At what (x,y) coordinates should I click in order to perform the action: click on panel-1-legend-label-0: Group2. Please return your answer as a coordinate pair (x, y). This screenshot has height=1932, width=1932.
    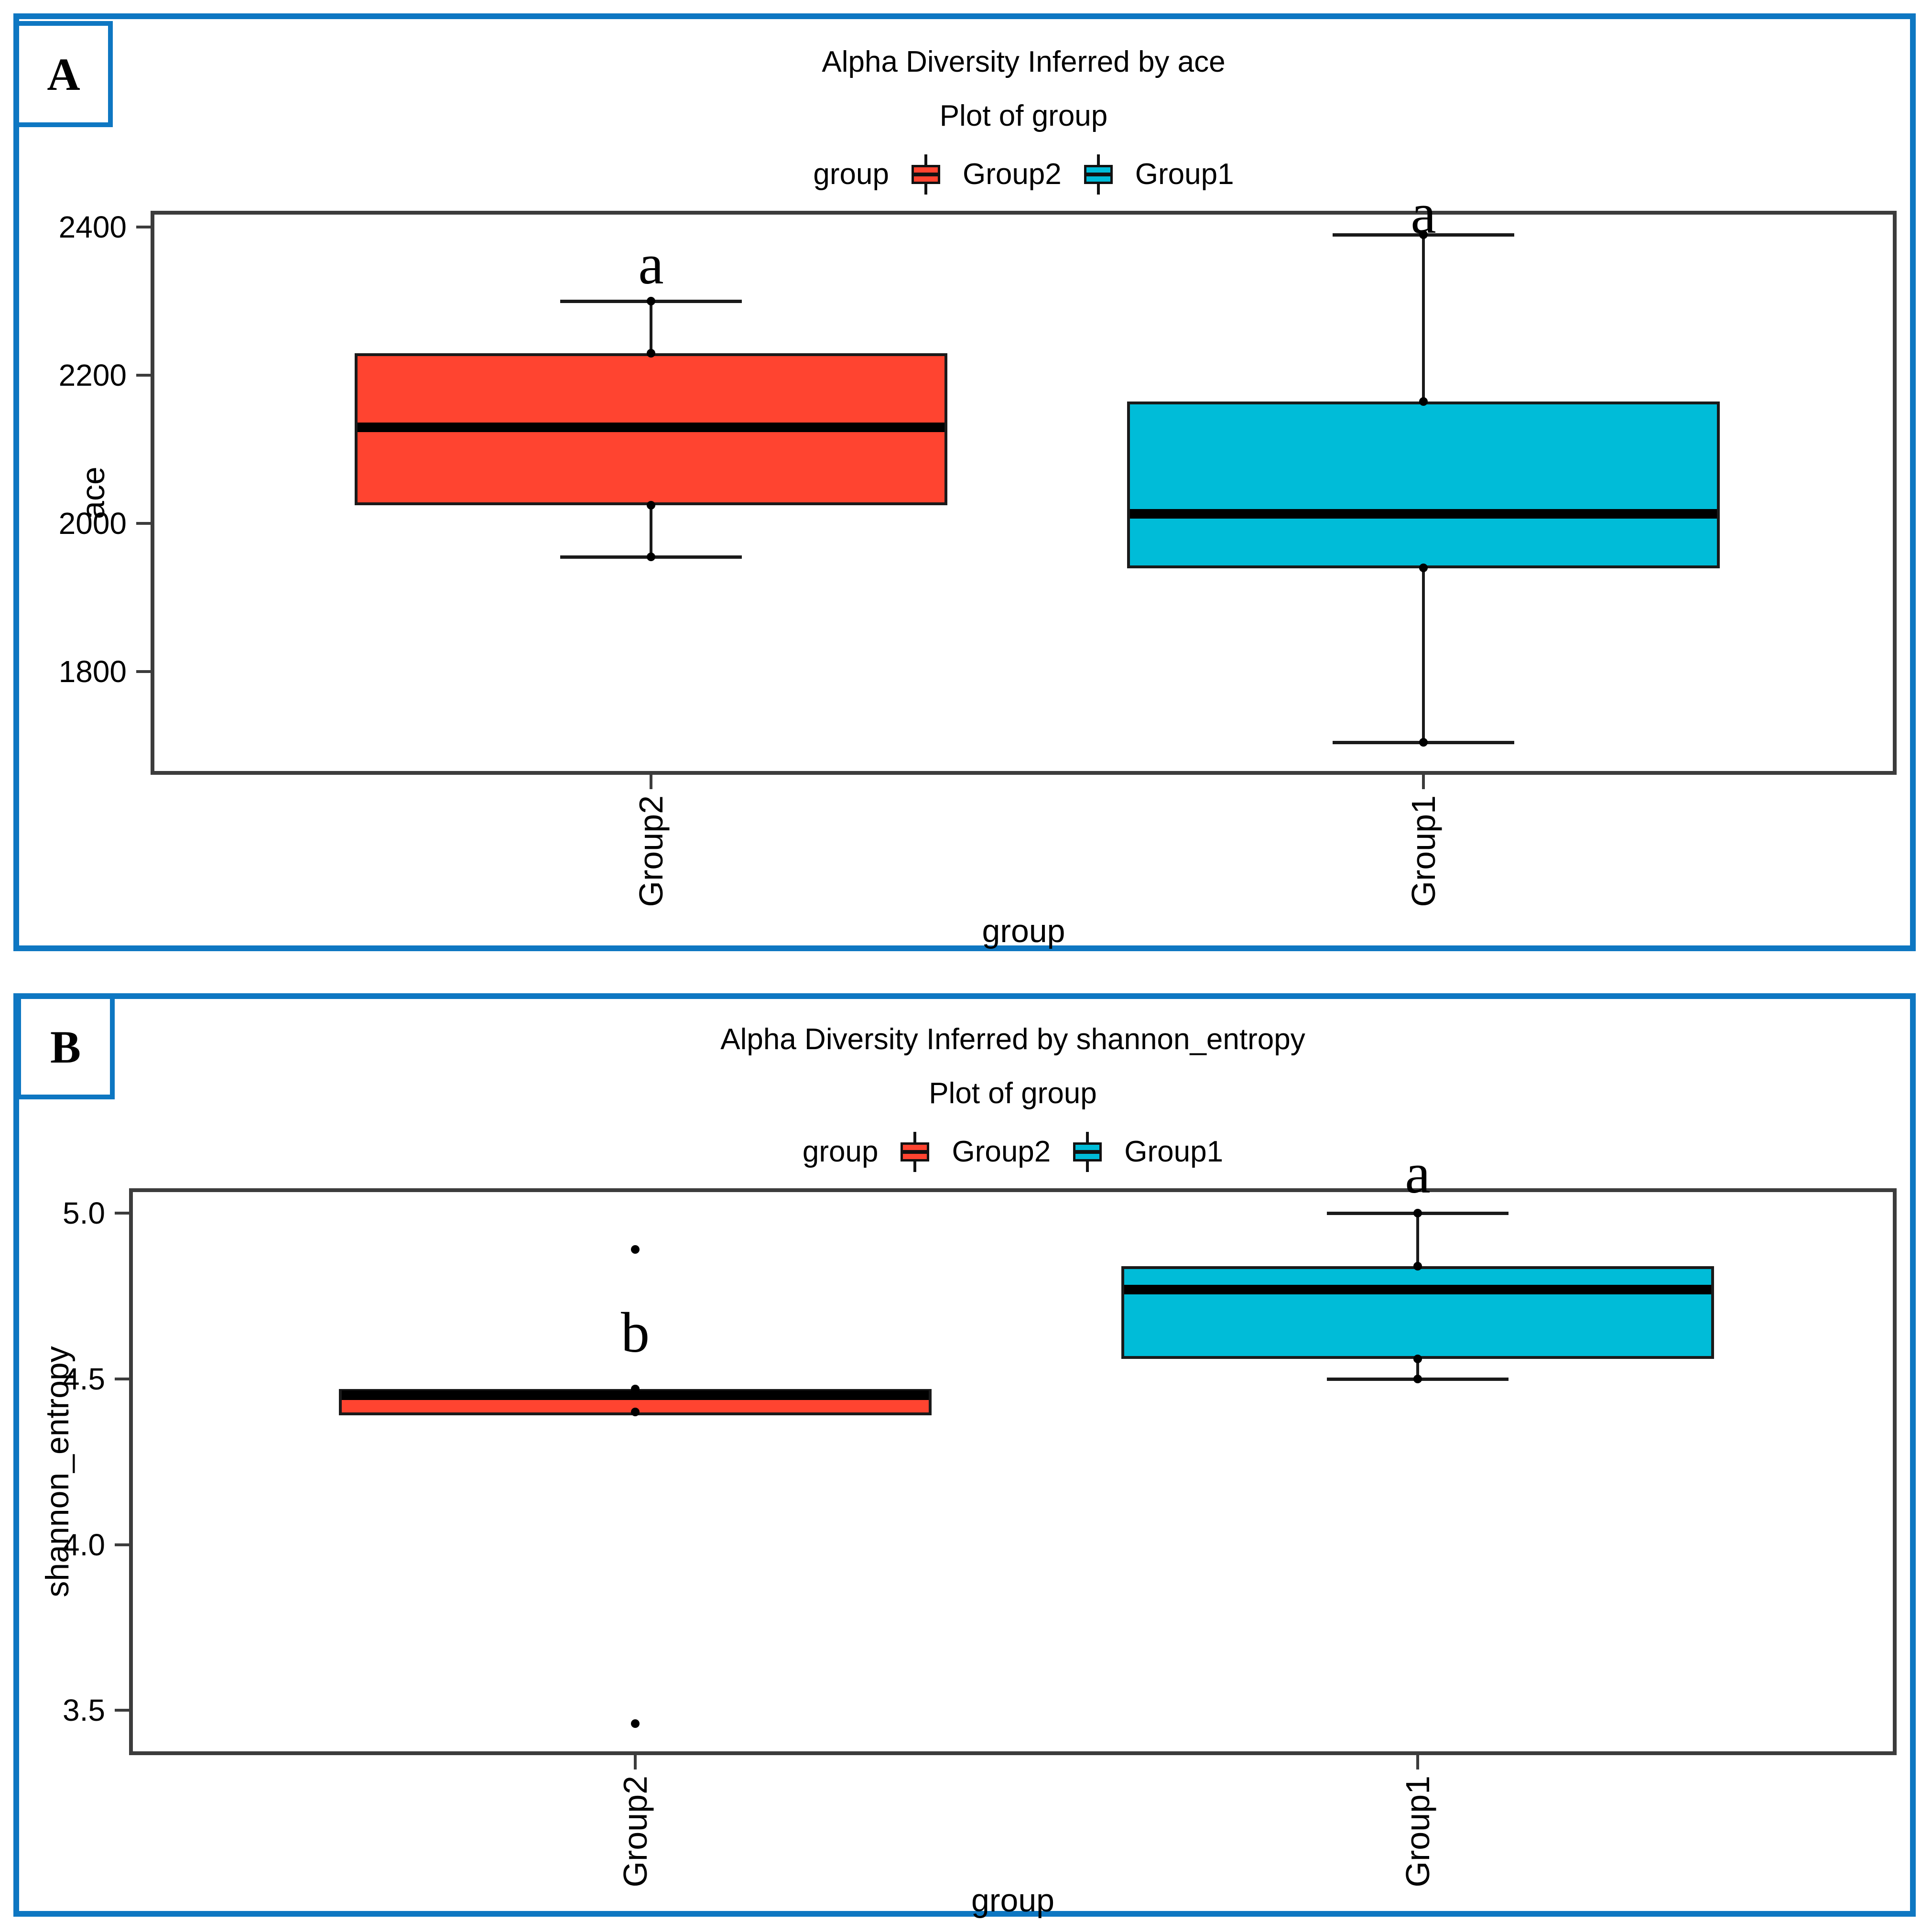
    Looking at the image, I should click on (1001, 1151).